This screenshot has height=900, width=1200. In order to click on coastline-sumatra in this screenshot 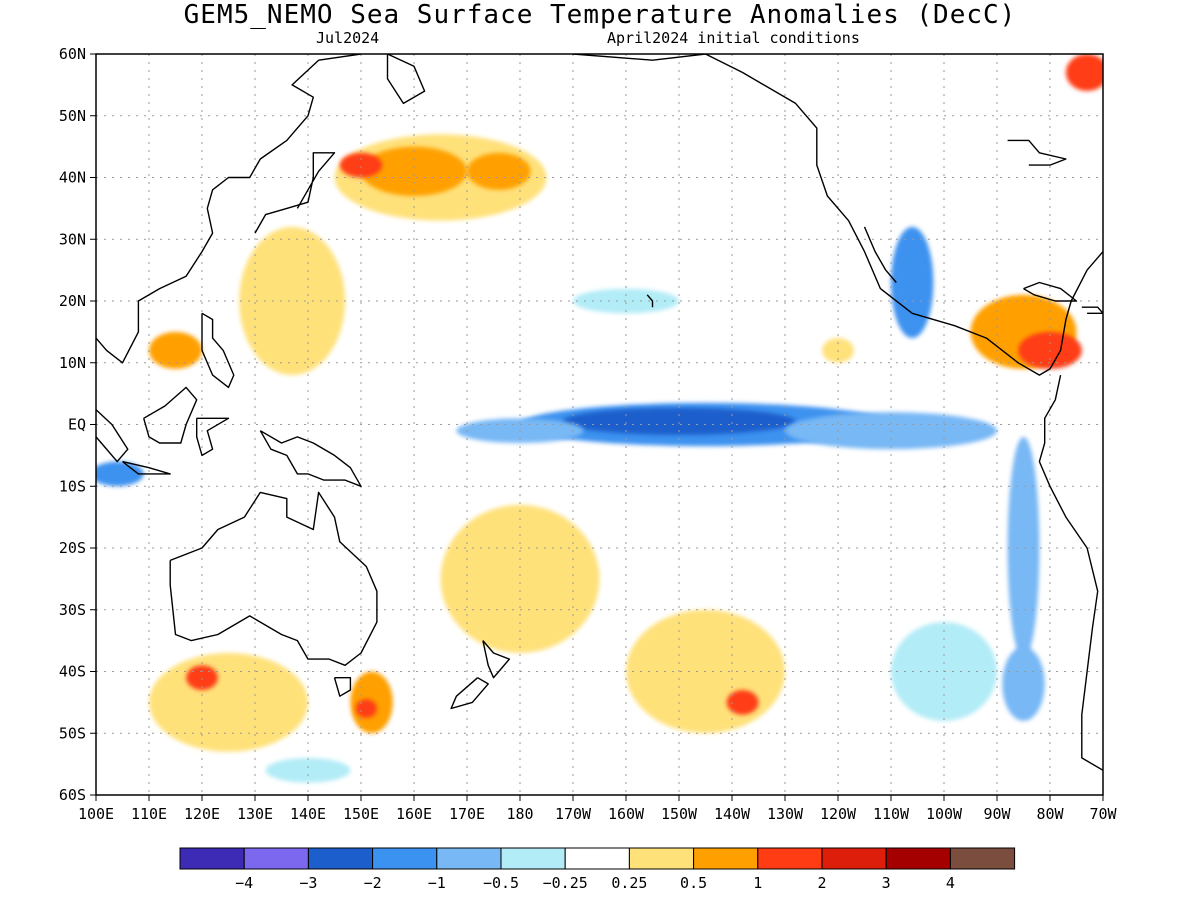, I will do `click(112, 435)`.